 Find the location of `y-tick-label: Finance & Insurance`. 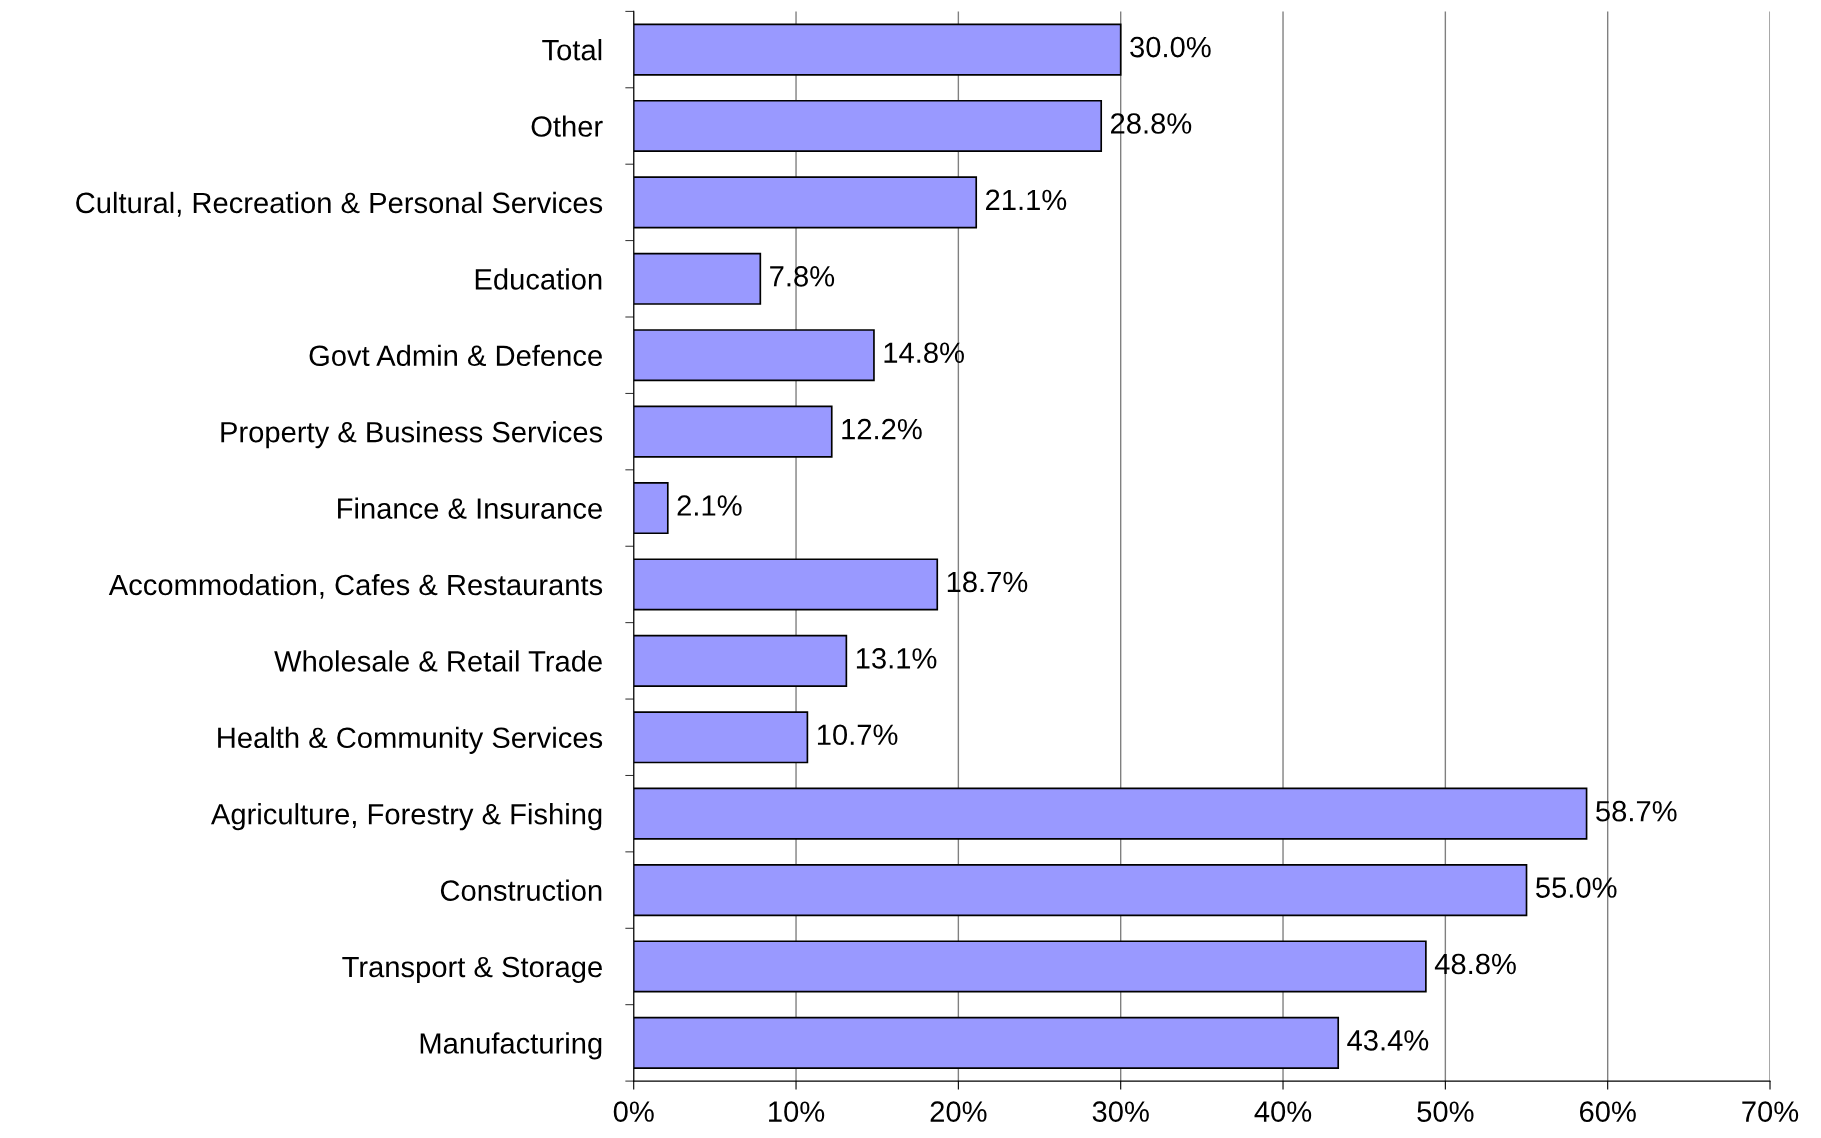

y-tick-label: Finance & Insurance is located at coordinates (470, 508).